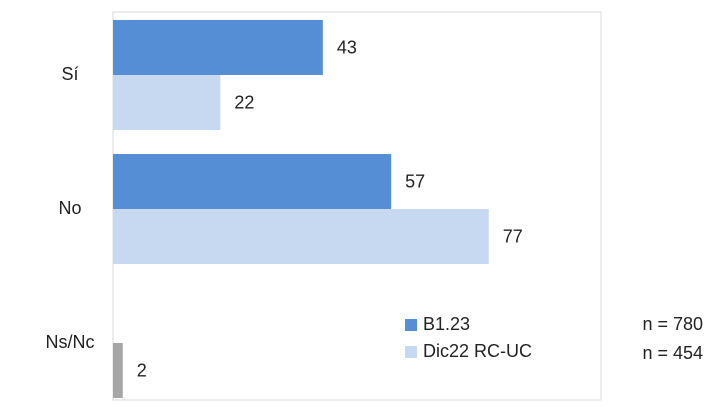 The width and height of the screenshot is (706, 407). Describe the element at coordinates (347, 47) in the screenshot. I see `data-label: 43` at that location.